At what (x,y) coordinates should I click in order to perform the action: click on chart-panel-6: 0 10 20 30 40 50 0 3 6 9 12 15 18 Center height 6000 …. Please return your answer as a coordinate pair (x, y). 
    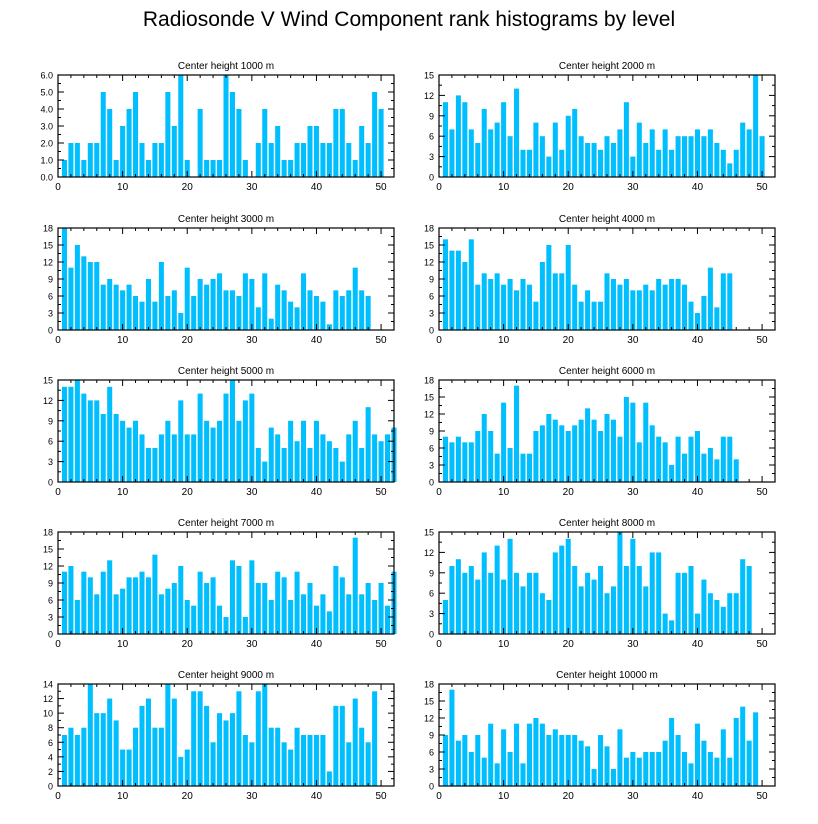
    Looking at the image, I should click on (600, 432).